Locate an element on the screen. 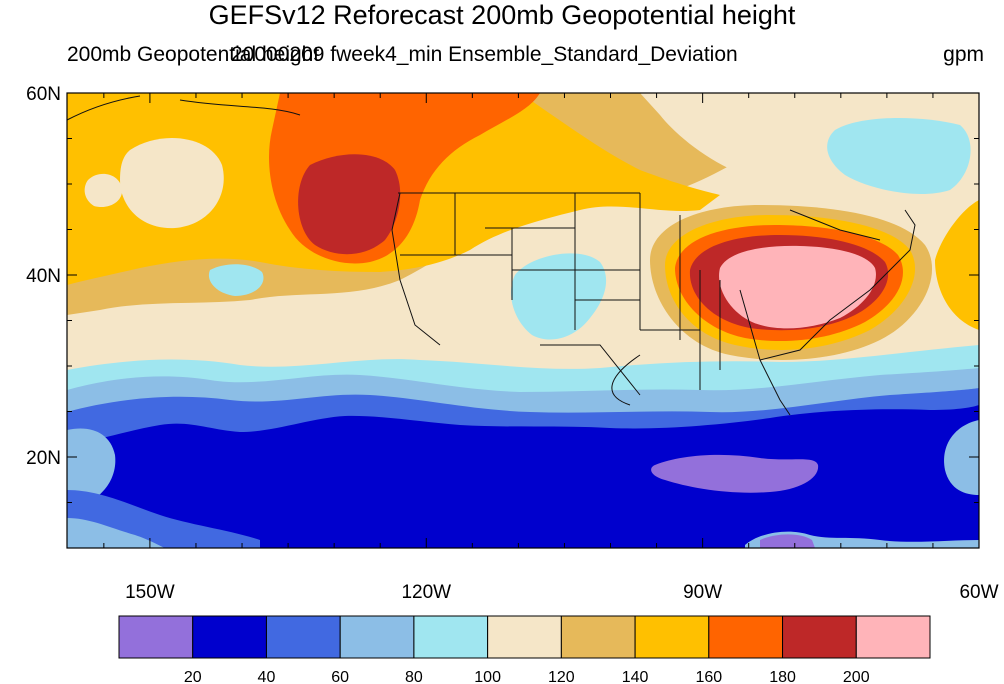  colorbar-label: 100 is located at coordinates (487, 676).